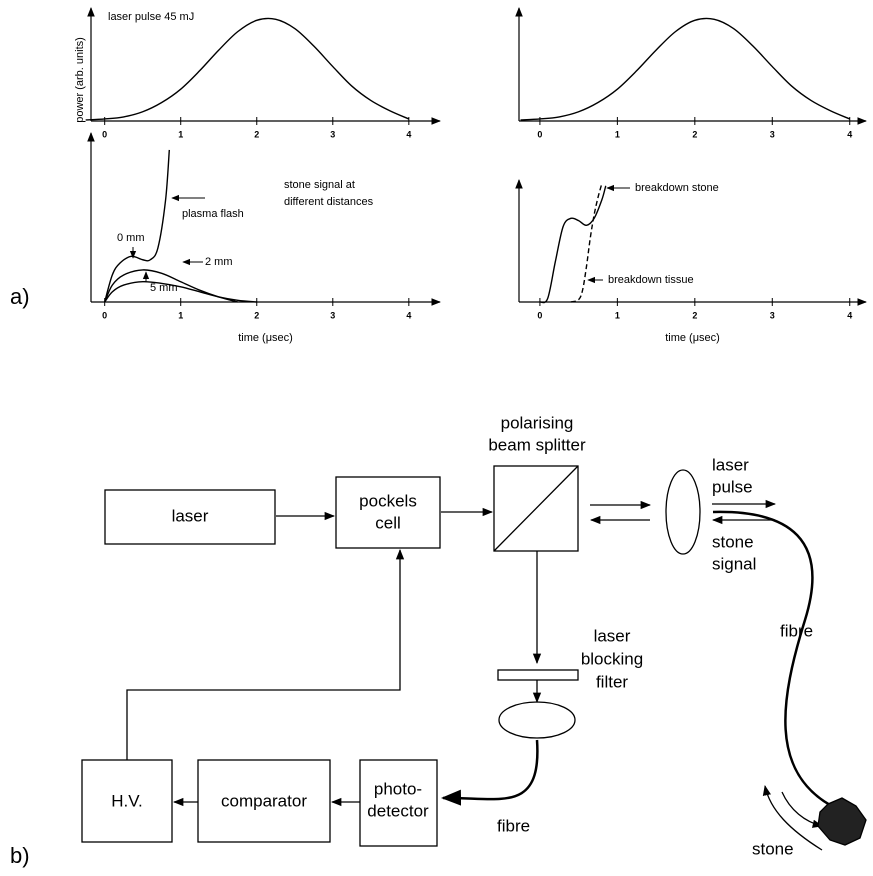  What do you see at coordinates (213, 214) in the screenshot?
I see `annotation: plasma flash` at bounding box center [213, 214].